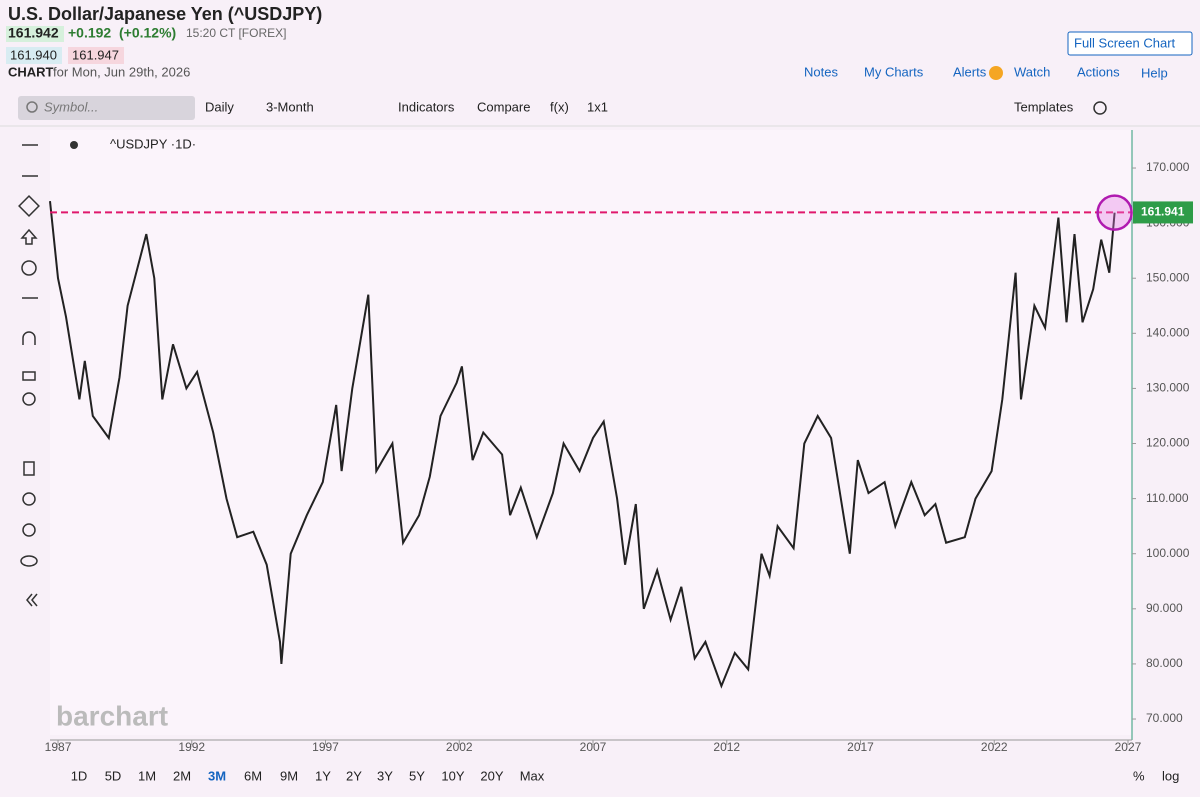  Describe the element at coordinates (1168, 167) in the screenshot. I see `y-tick-label: 170.000` at that location.